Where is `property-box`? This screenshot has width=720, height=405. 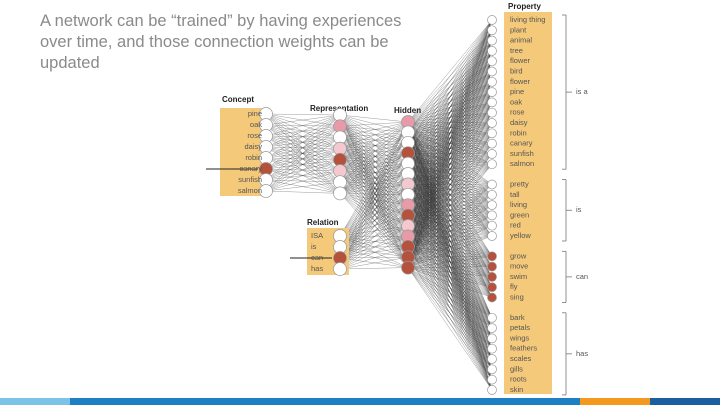 property-box is located at coordinates (528, 203).